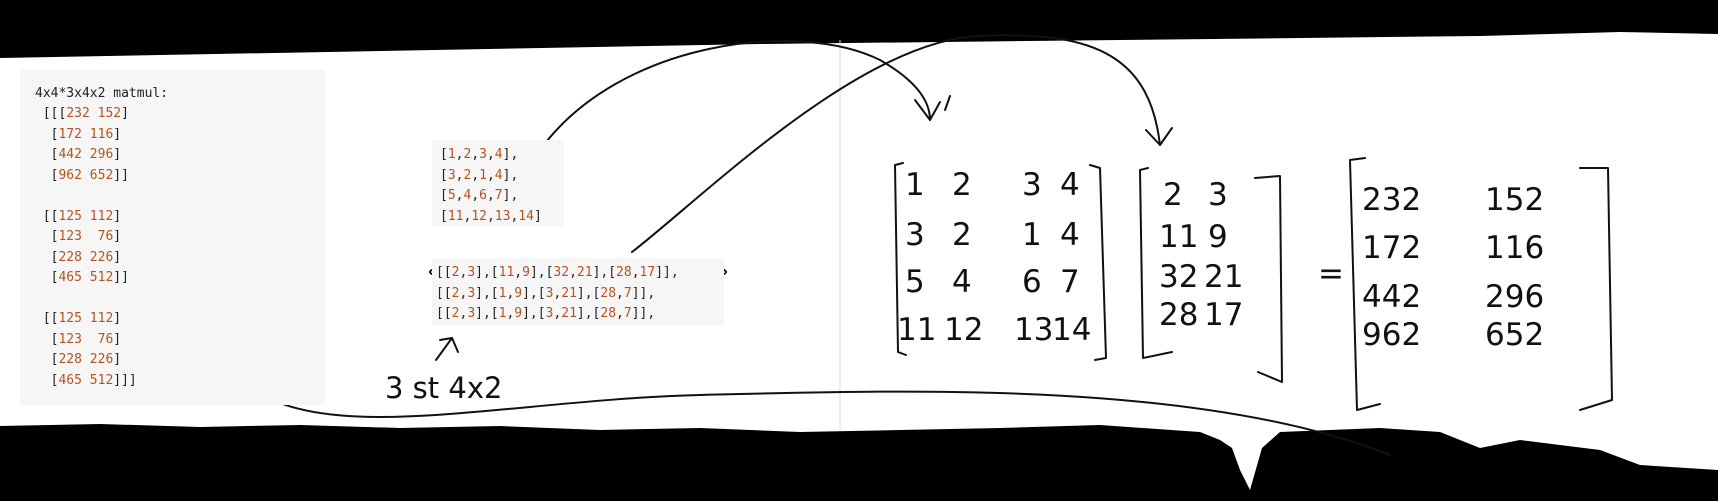 The height and width of the screenshot is (501, 1718). What do you see at coordinates (1391, 297) in the screenshot?
I see `result-cell: 442` at bounding box center [1391, 297].